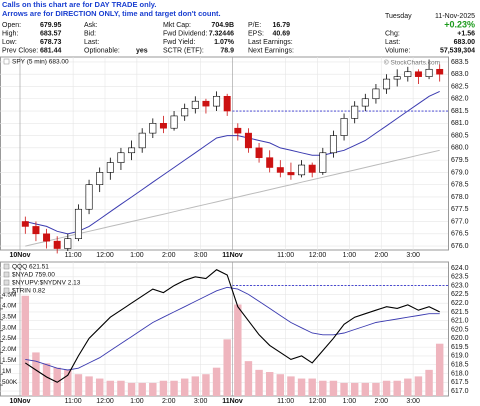 The height and width of the screenshot is (406, 480). Describe the element at coordinates (201, 401) in the screenshot. I see `x-tick-label: 3:00` at that location.